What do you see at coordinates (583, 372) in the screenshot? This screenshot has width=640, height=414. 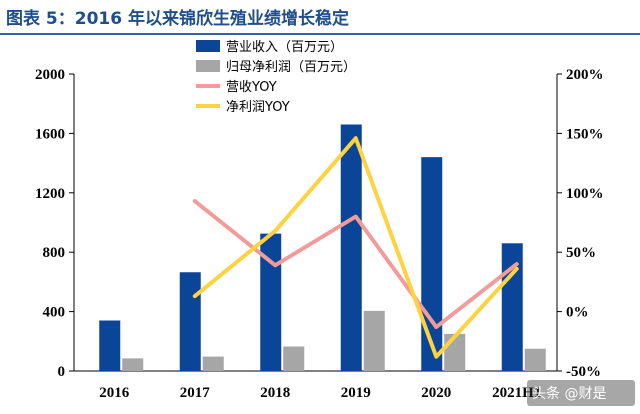 I see `right-tick-label: -50%` at bounding box center [583, 372].